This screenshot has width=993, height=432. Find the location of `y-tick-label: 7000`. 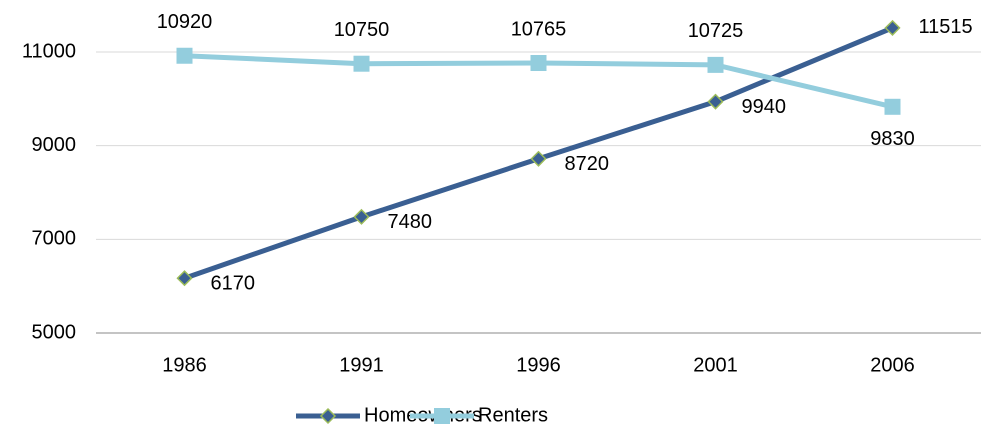

y-tick-label: 7000 is located at coordinates (54, 239).